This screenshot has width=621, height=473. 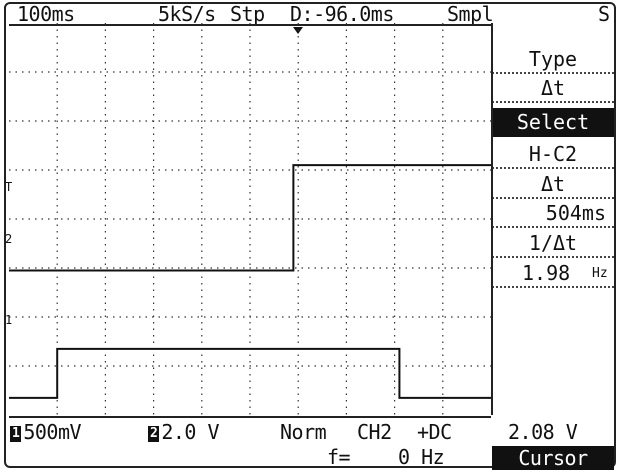 What do you see at coordinates (187, 14) in the screenshot?
I see `sample-rate-readout: 5kS/s` at bounding box center [187, 14].